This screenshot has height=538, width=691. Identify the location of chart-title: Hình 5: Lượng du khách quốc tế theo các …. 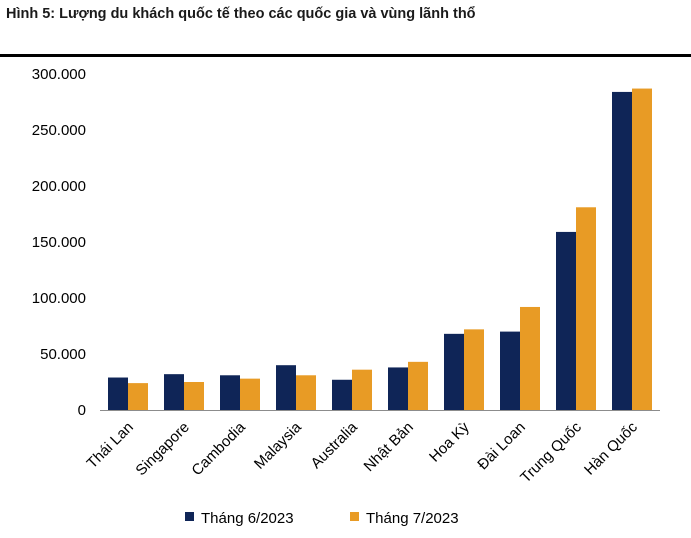
(241, 14).